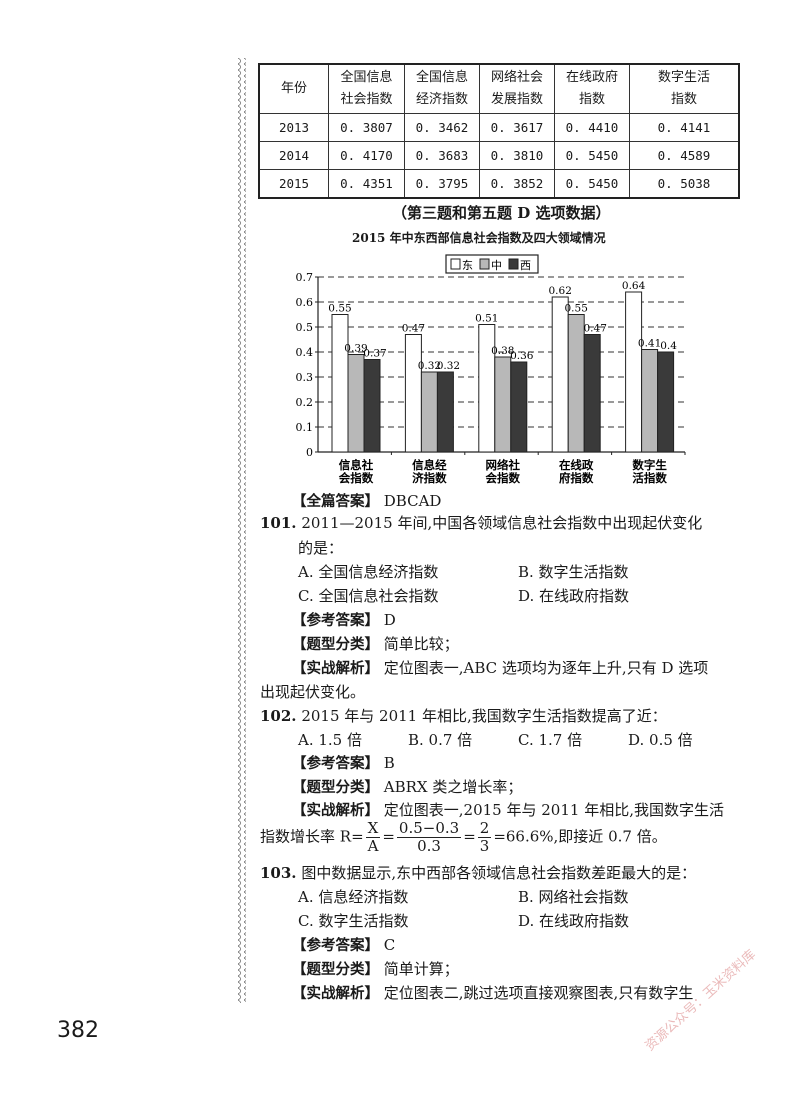 This screenshot has width=800, height=1094. Describe the element at coordinates (517, 184) in the screenshot. I see `table-cell: 0. 3852` at that location.